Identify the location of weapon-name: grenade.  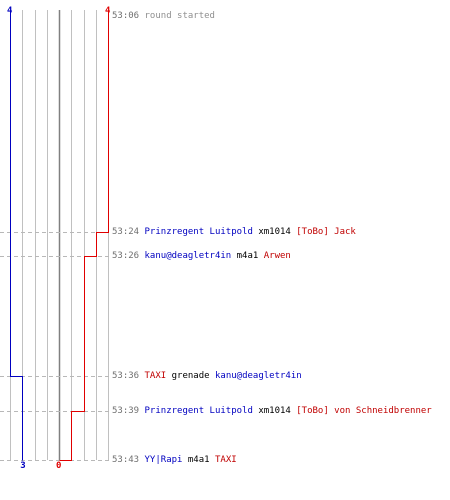
(190, 376).